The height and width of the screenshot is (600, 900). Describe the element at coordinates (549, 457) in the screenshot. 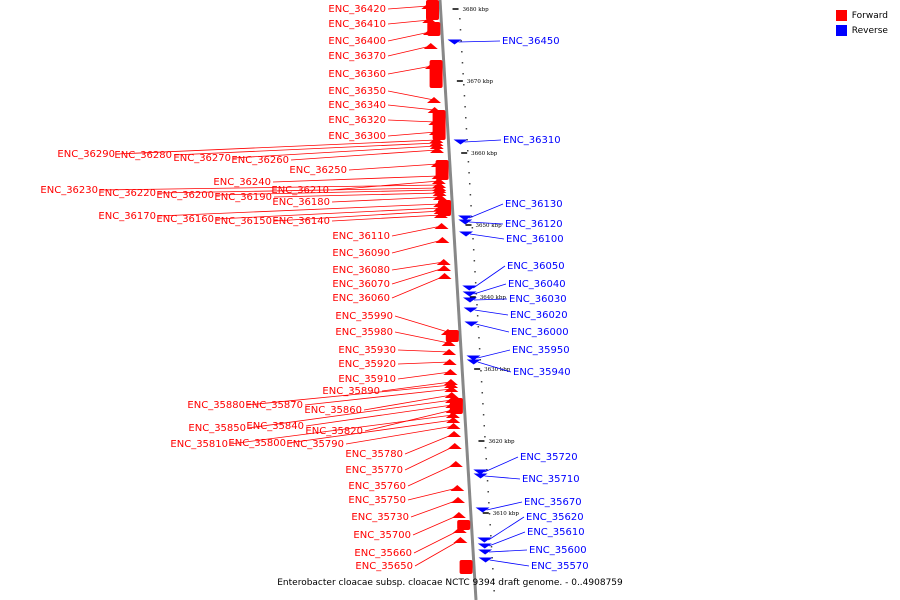

I see `gene-label: ENC_35720` at that location.